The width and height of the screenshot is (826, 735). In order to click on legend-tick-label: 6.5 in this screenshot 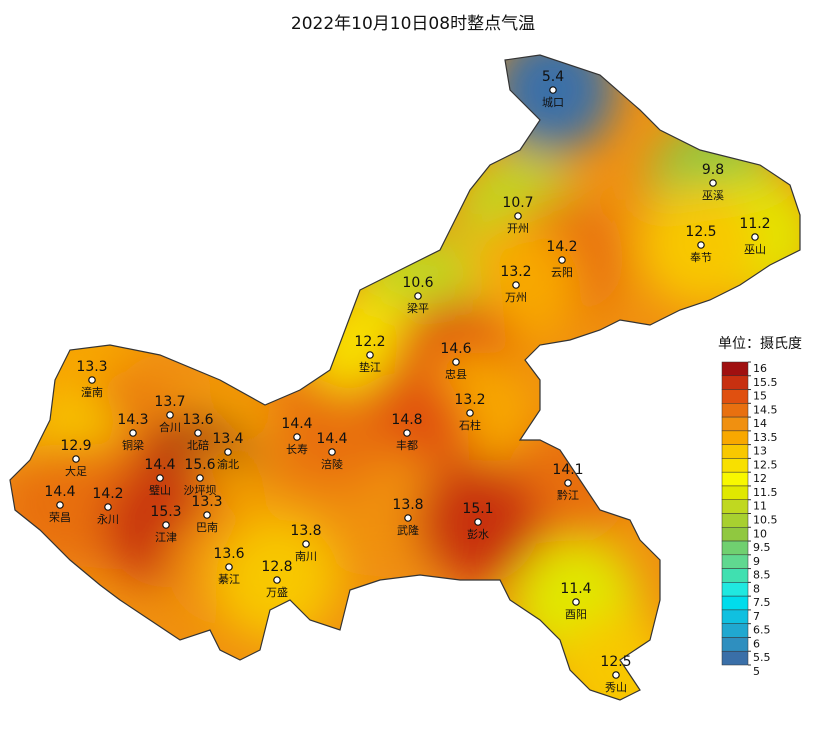, I will do `click(762, 630)`.